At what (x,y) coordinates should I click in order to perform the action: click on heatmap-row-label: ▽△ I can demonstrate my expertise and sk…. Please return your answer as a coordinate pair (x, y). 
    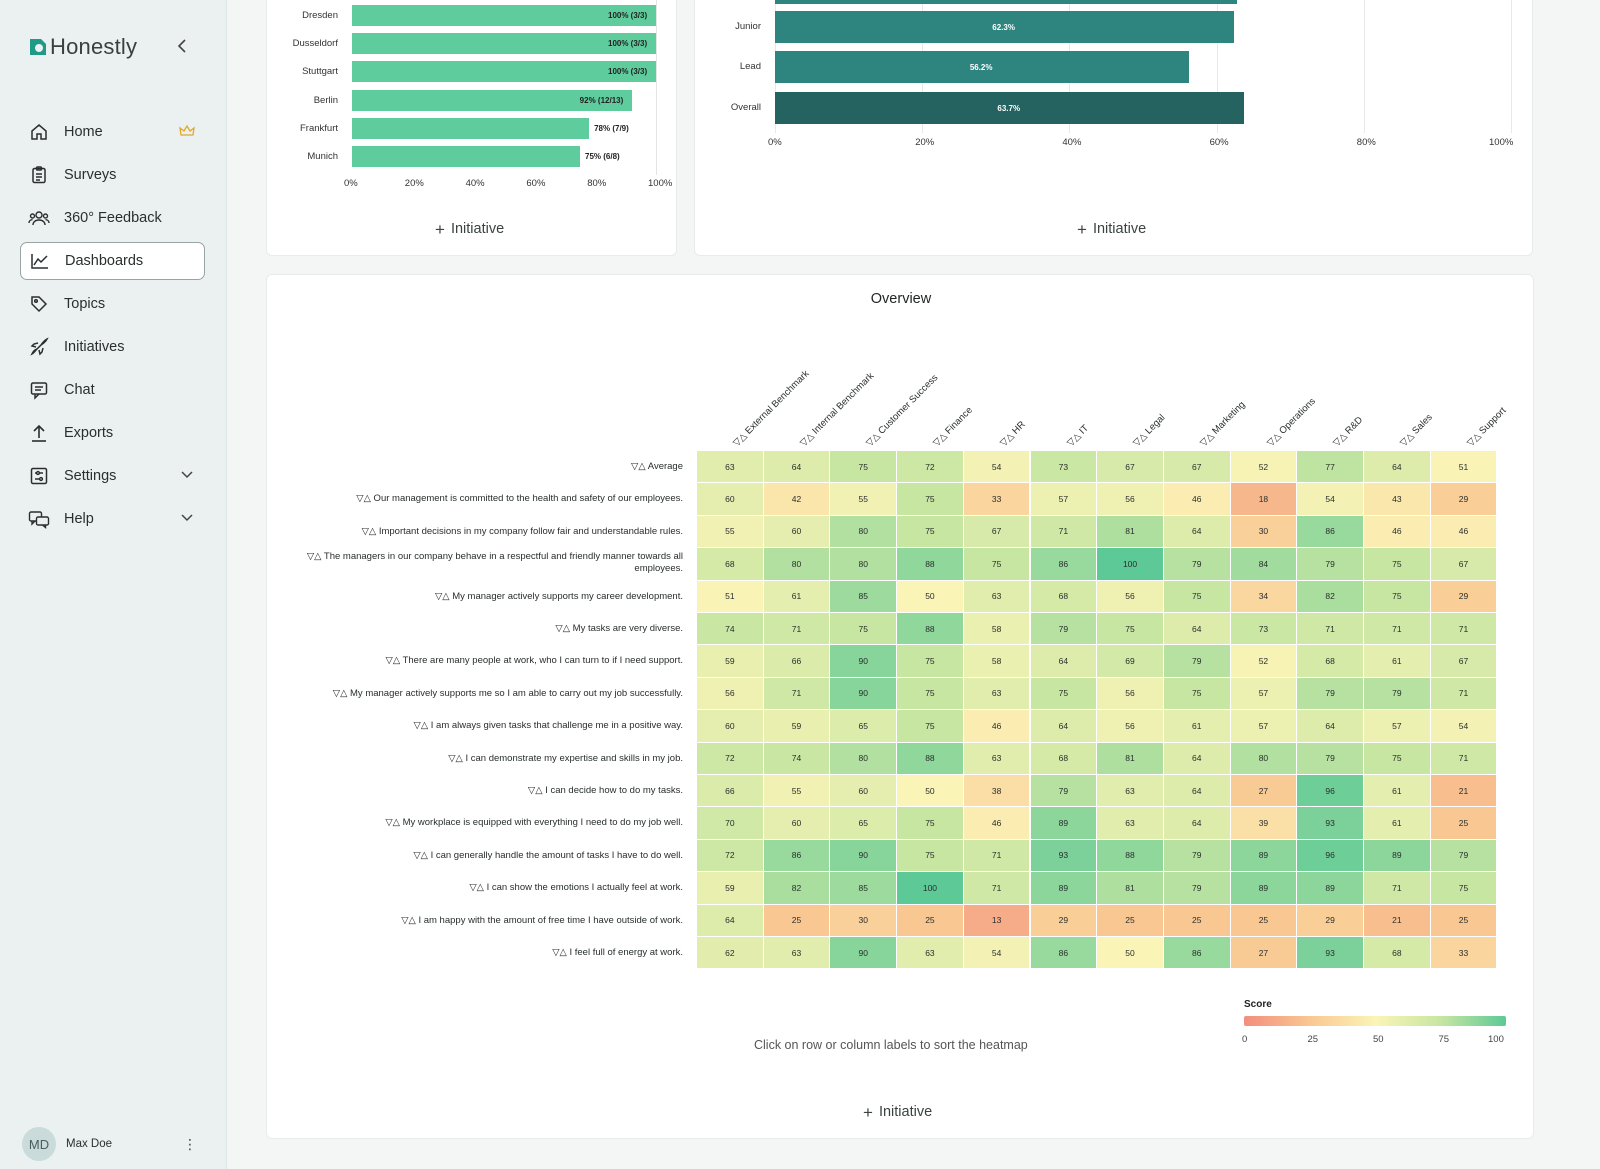
    Looking at the image, I should click on (565, 758).